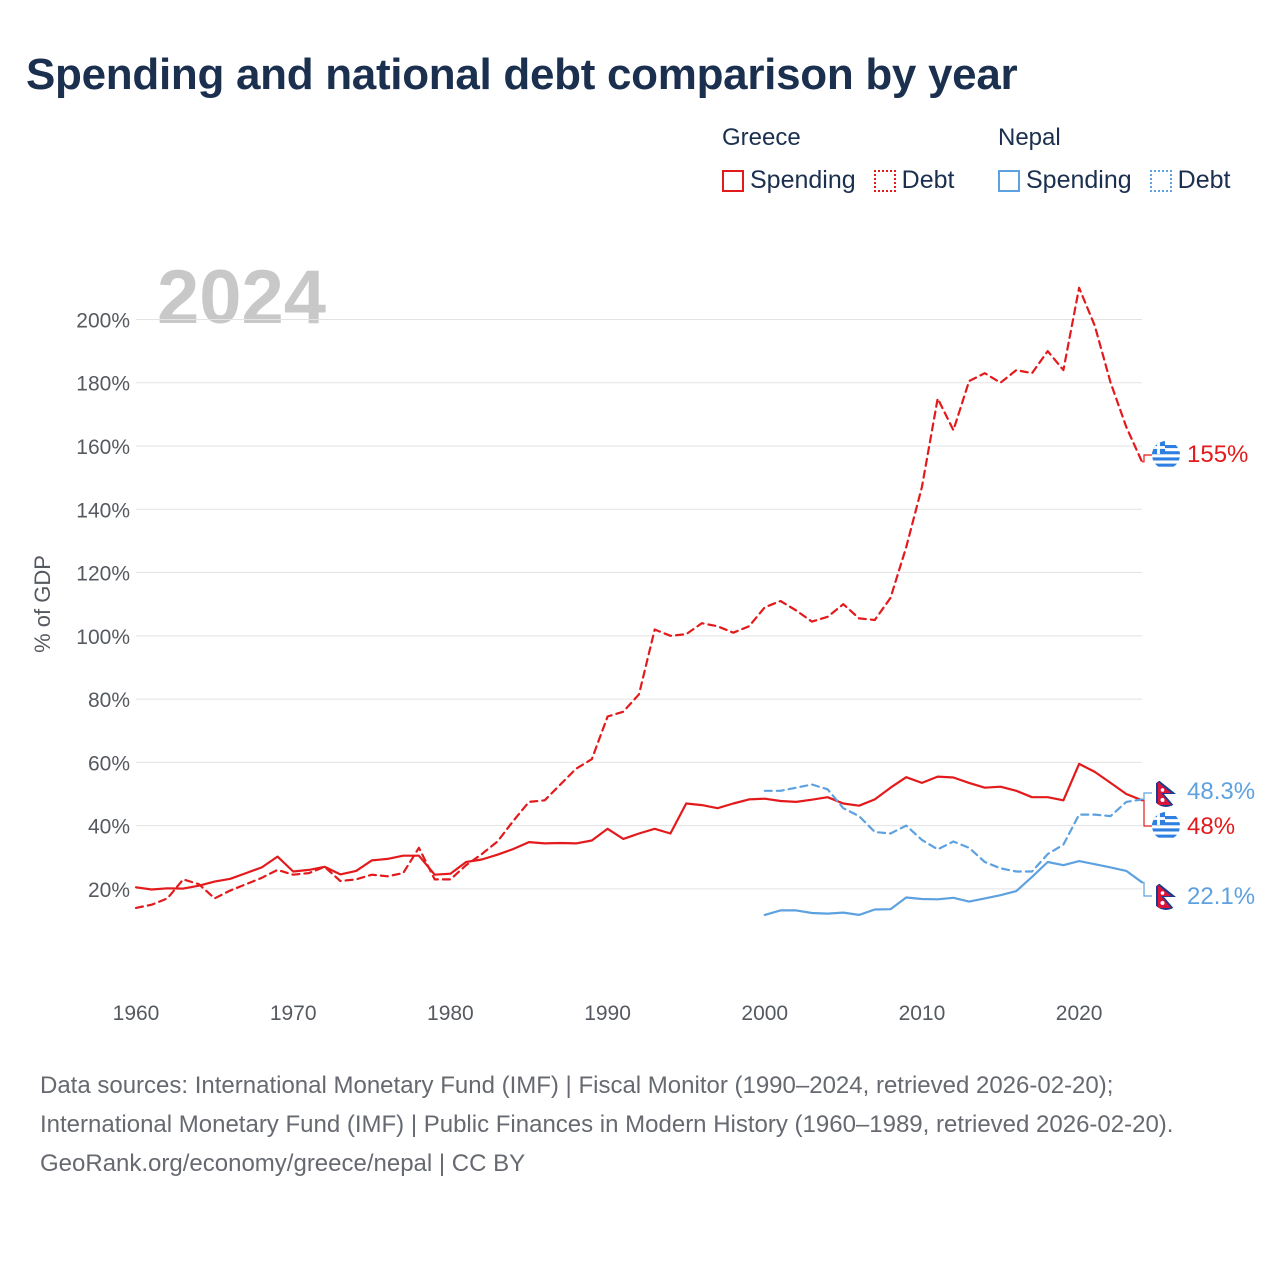 The image size is (1280, 1280). I want to click on legend-group-greece: Greece Spending Debt, so click(838, 159).